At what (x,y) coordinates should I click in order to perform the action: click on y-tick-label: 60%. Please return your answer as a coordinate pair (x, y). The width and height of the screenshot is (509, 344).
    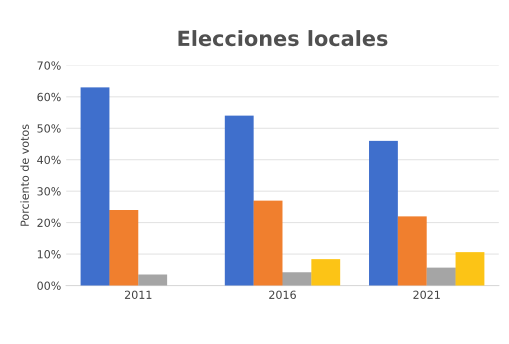
    Looking at the image, I should click on (49, 97).